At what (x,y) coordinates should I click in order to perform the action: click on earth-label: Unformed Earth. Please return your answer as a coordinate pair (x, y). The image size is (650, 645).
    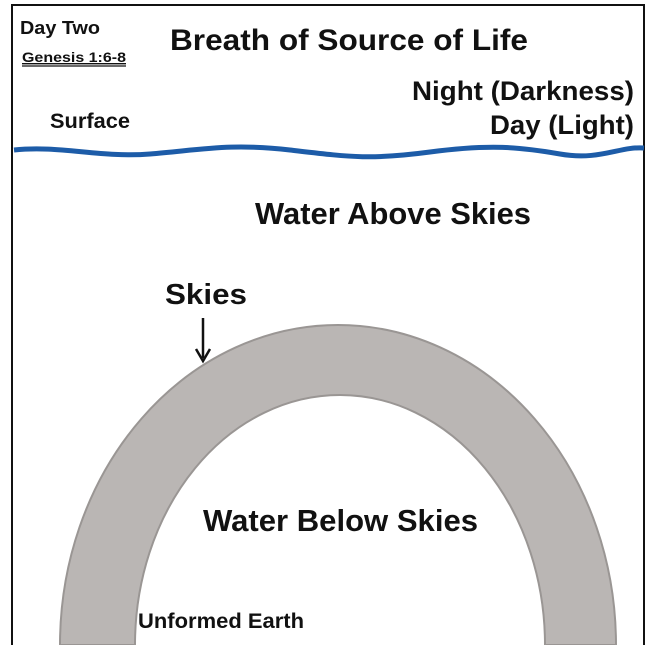
    Looking at the image, I should click on (221, 621).